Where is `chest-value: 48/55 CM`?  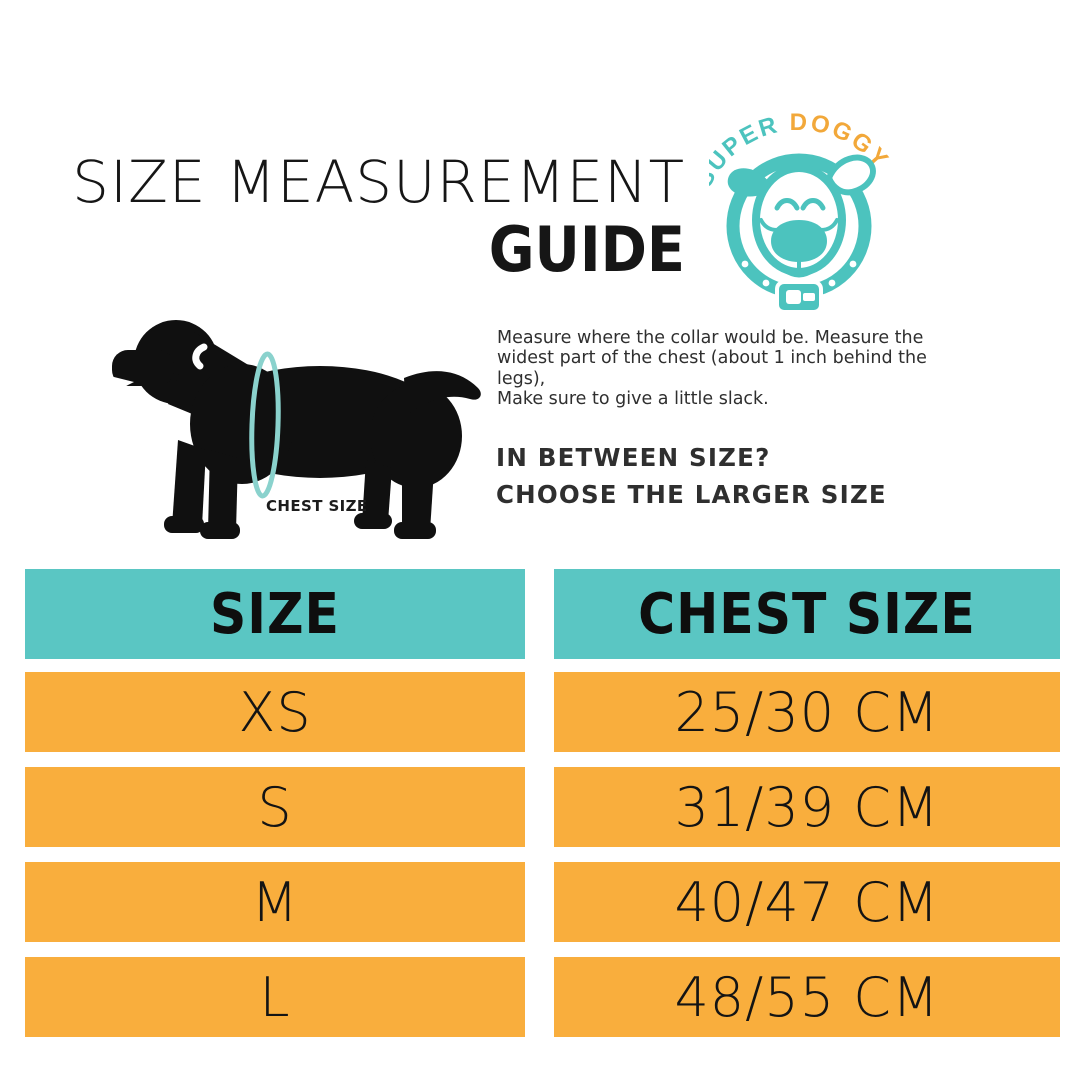 chest-value: 48/55 CM is located at coordinates (807, 997).